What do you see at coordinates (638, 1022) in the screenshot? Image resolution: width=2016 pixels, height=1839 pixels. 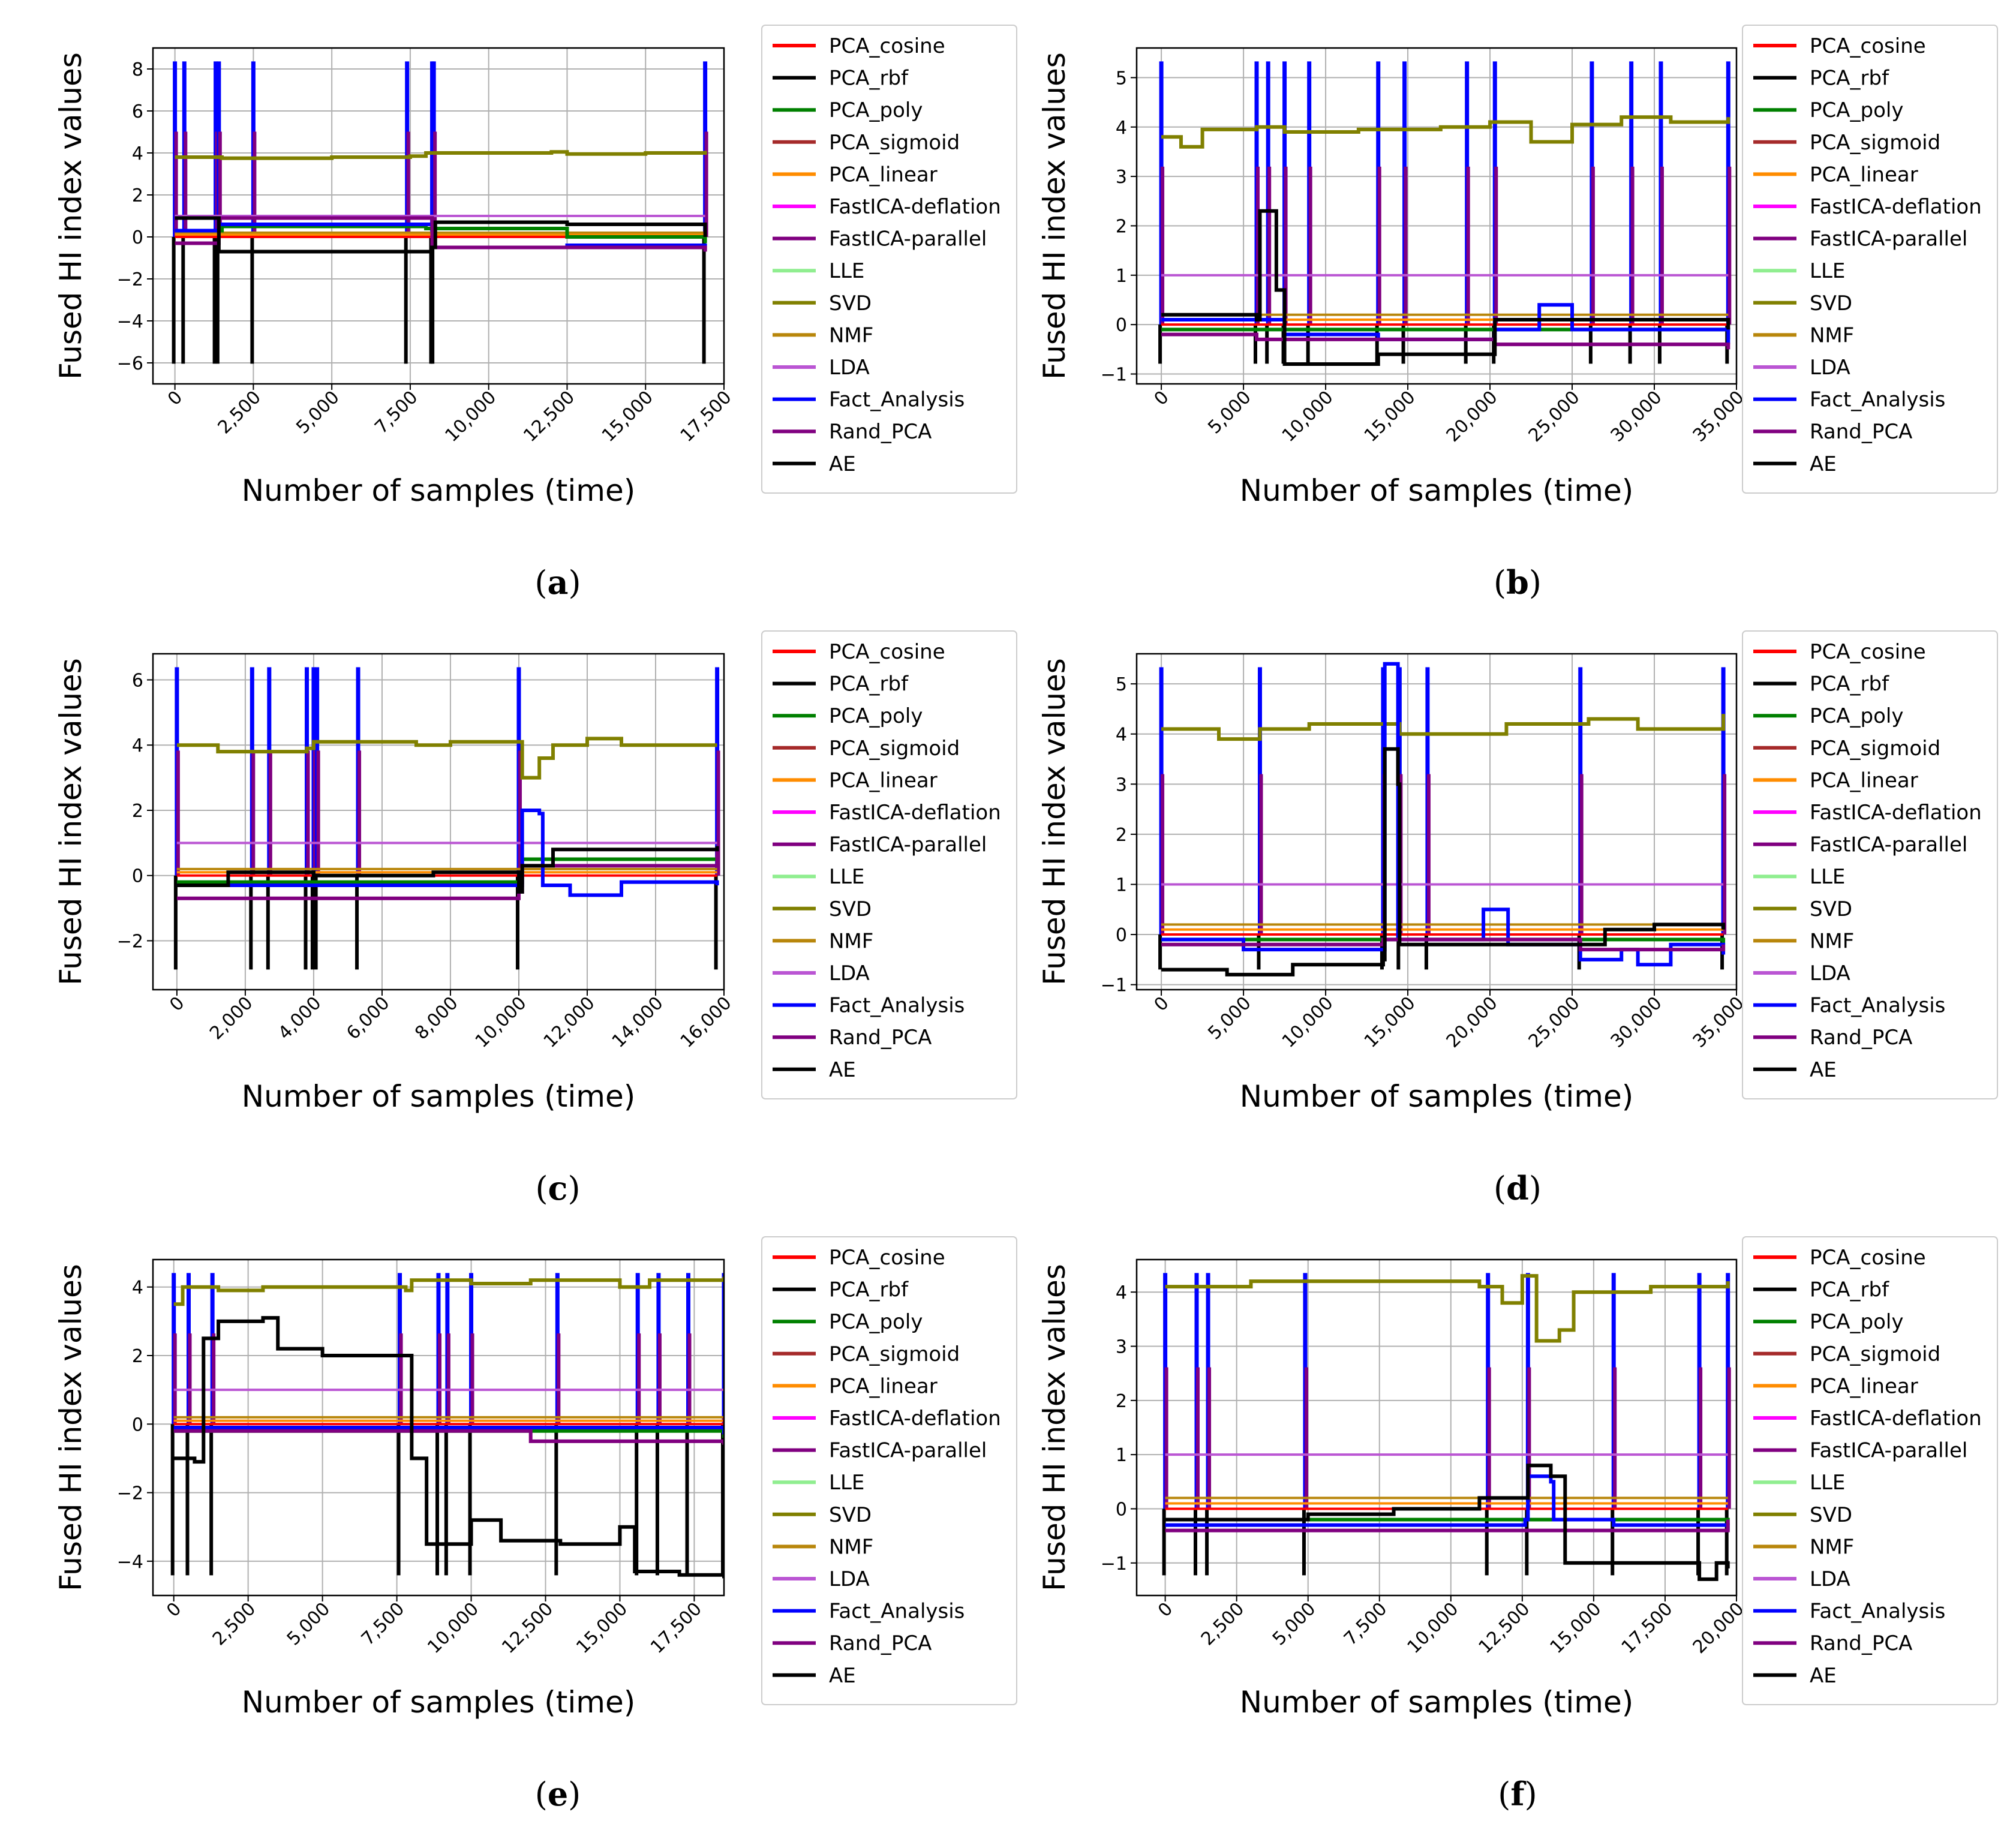 I see `x-tick-label: 14,000` at bounding box center [638, 1022].